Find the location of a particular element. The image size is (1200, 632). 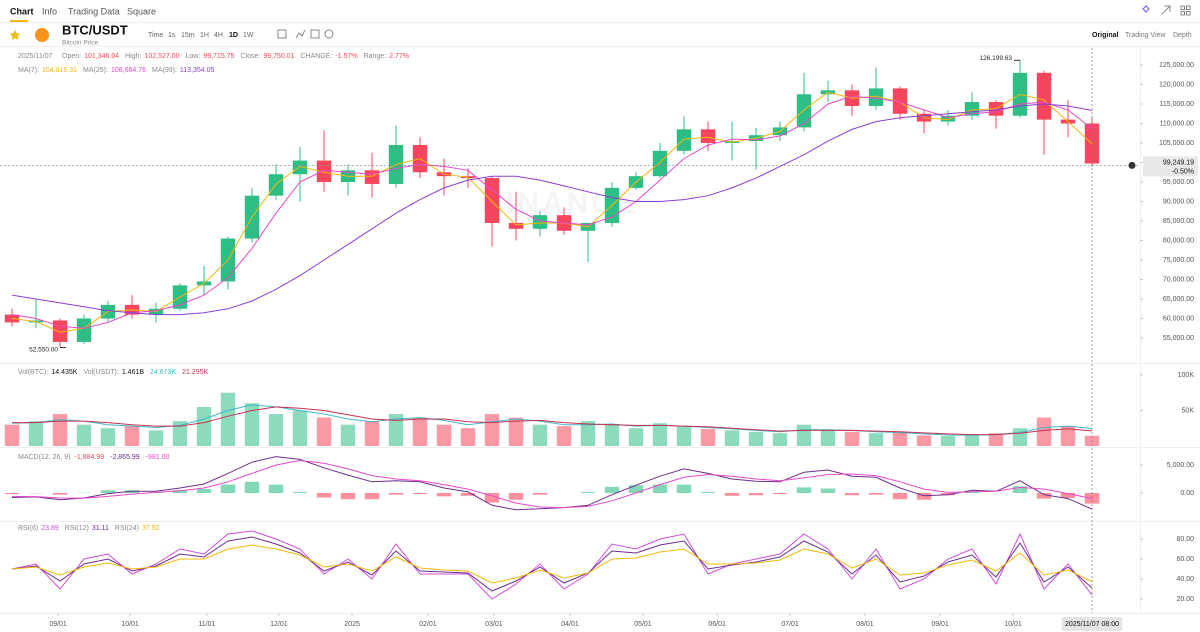

interval-tab: 15m is located at coordinates (188, 35).